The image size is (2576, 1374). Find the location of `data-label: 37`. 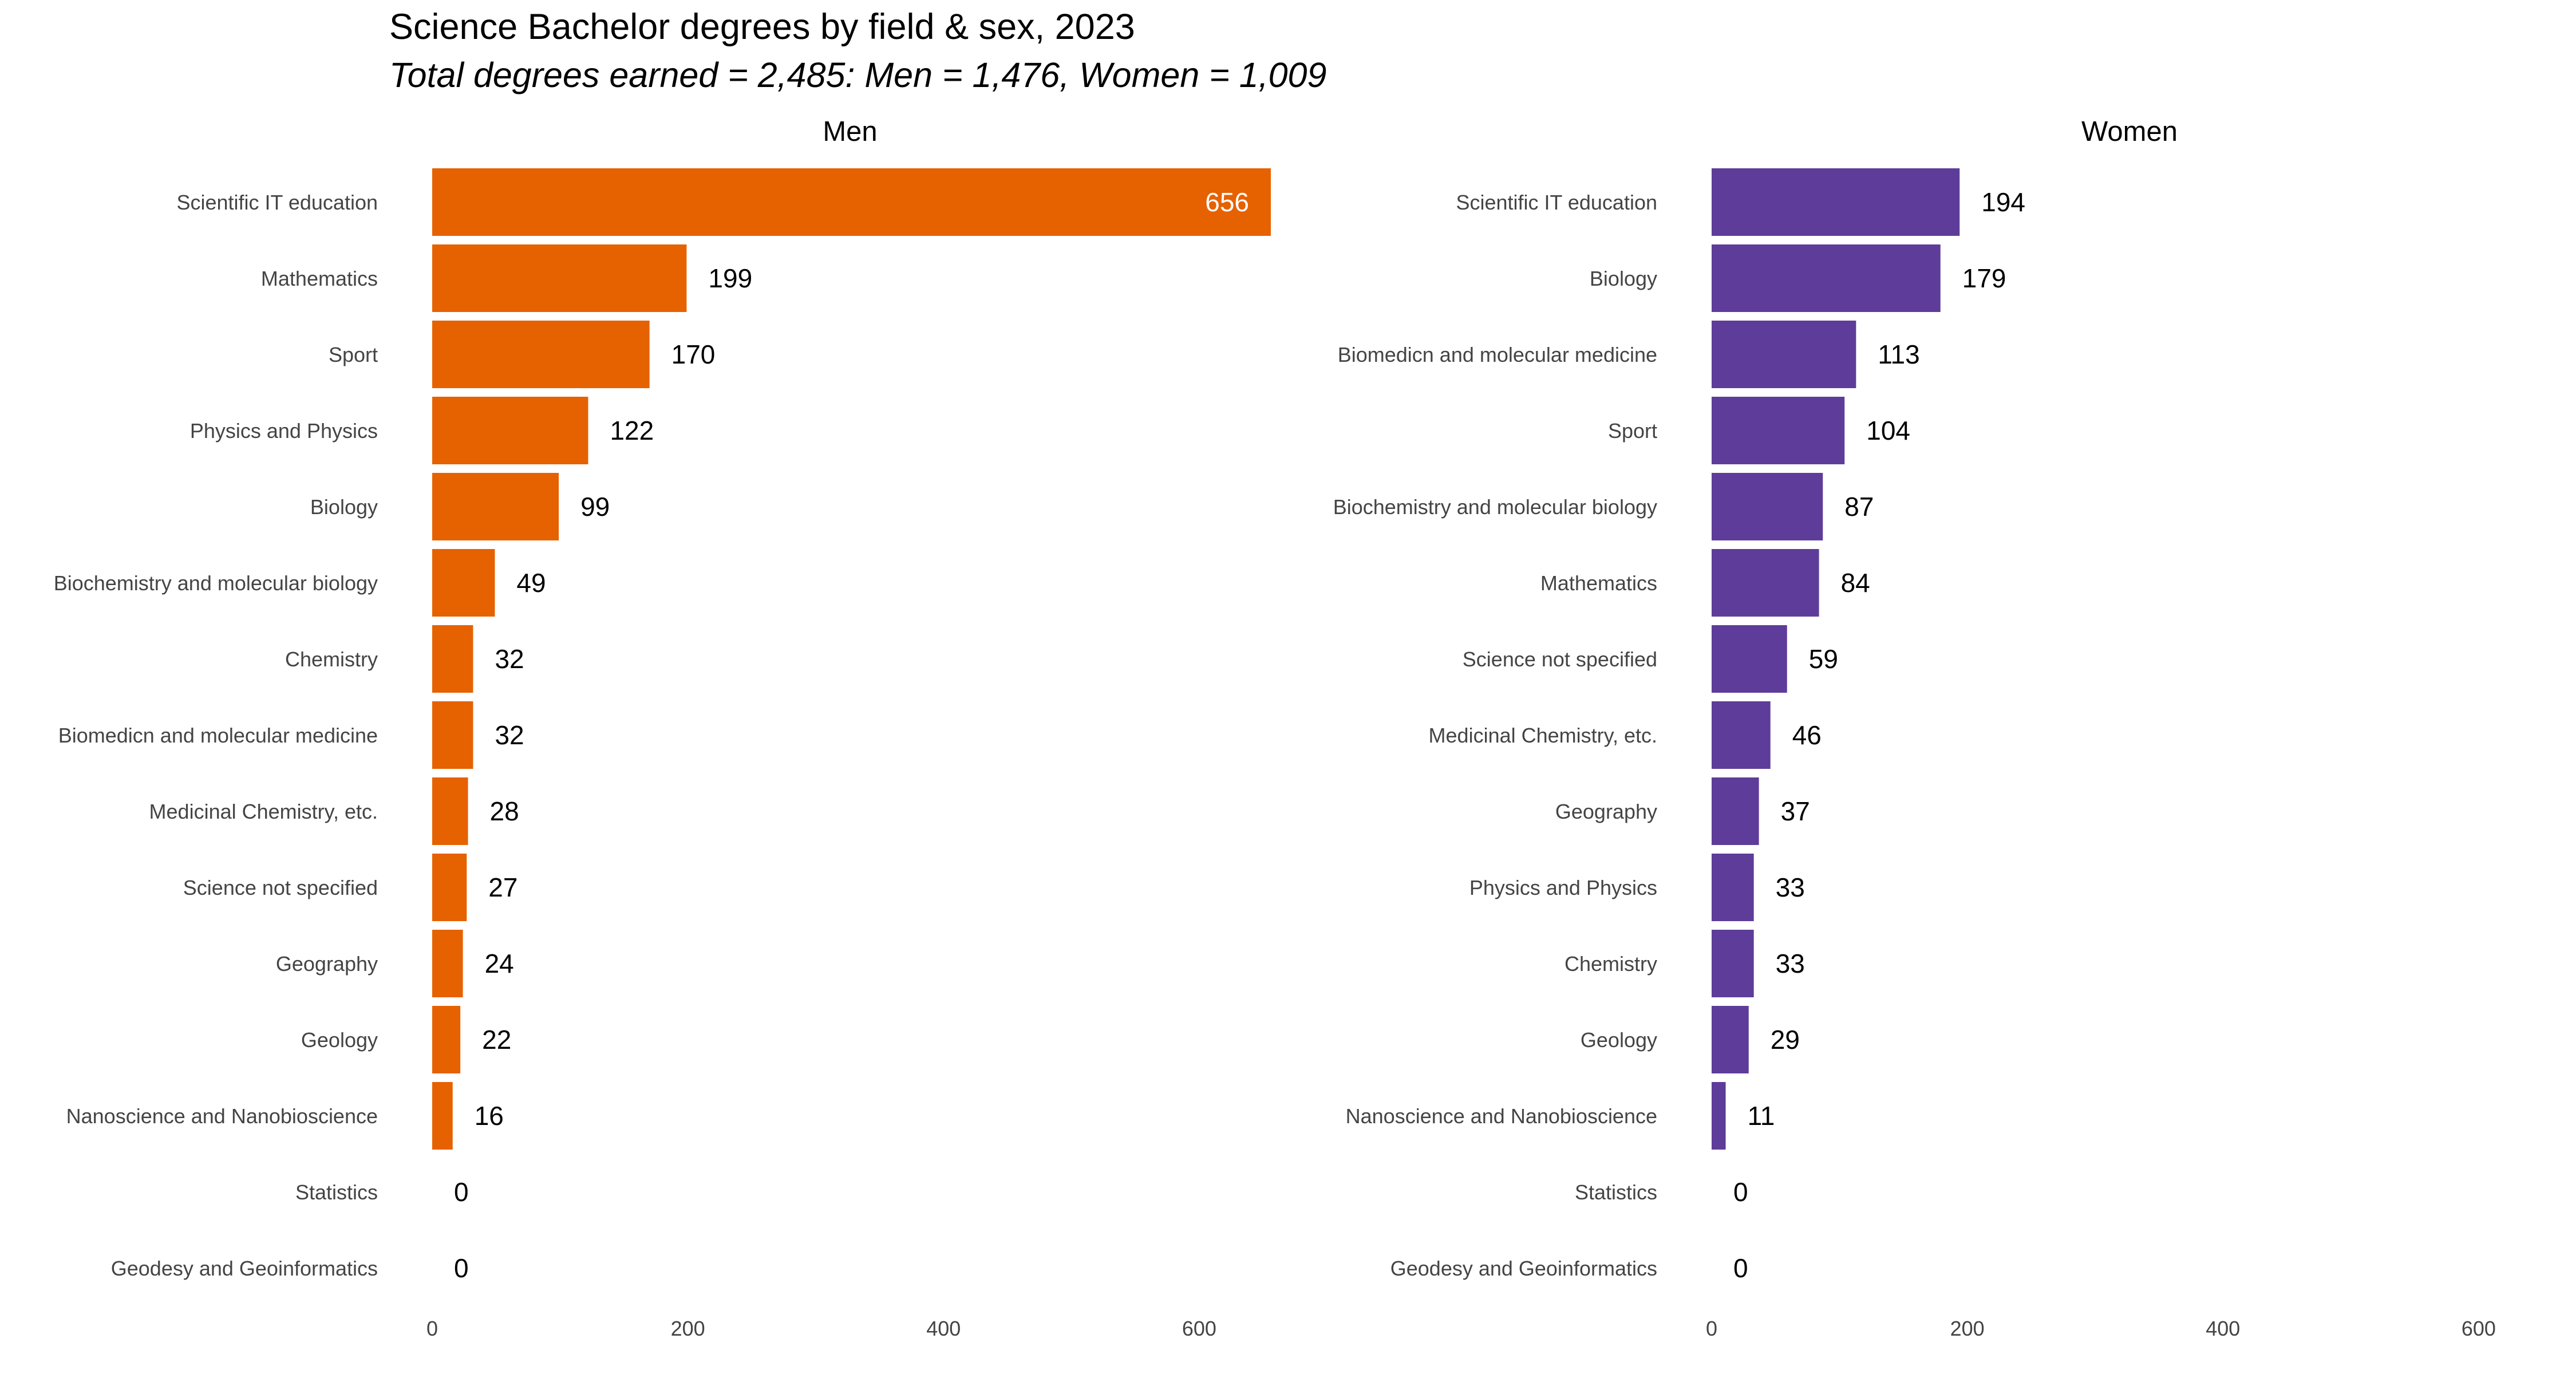

data-label: 37 is located at coordinates (1795, 811).